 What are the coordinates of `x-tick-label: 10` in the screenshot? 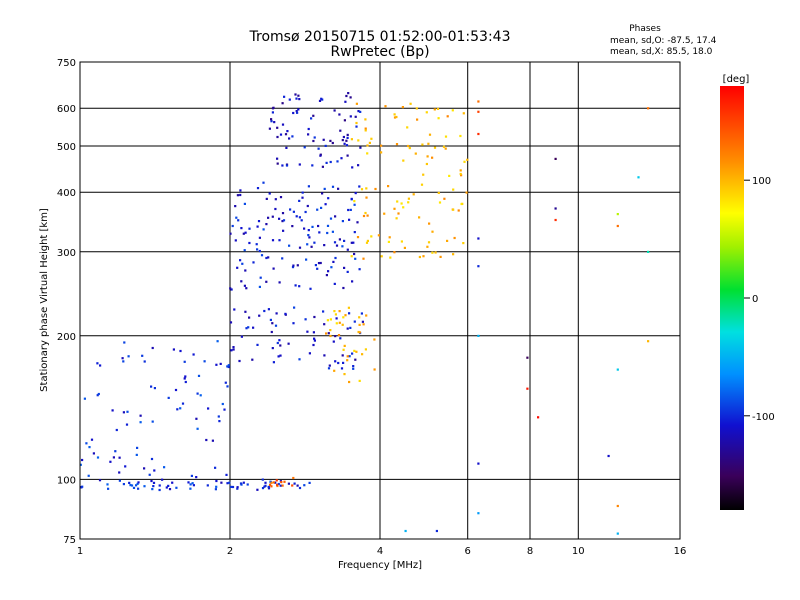 It's located at (578, 551).